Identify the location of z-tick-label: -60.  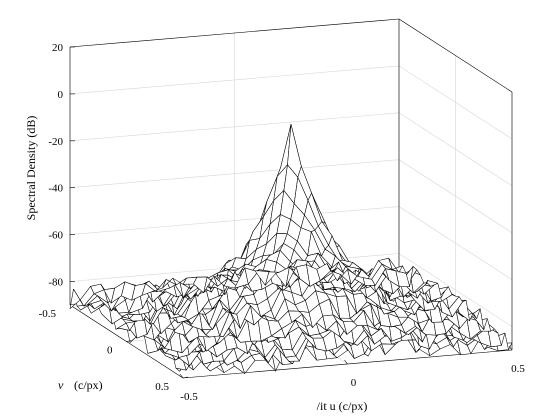
(55, 236).